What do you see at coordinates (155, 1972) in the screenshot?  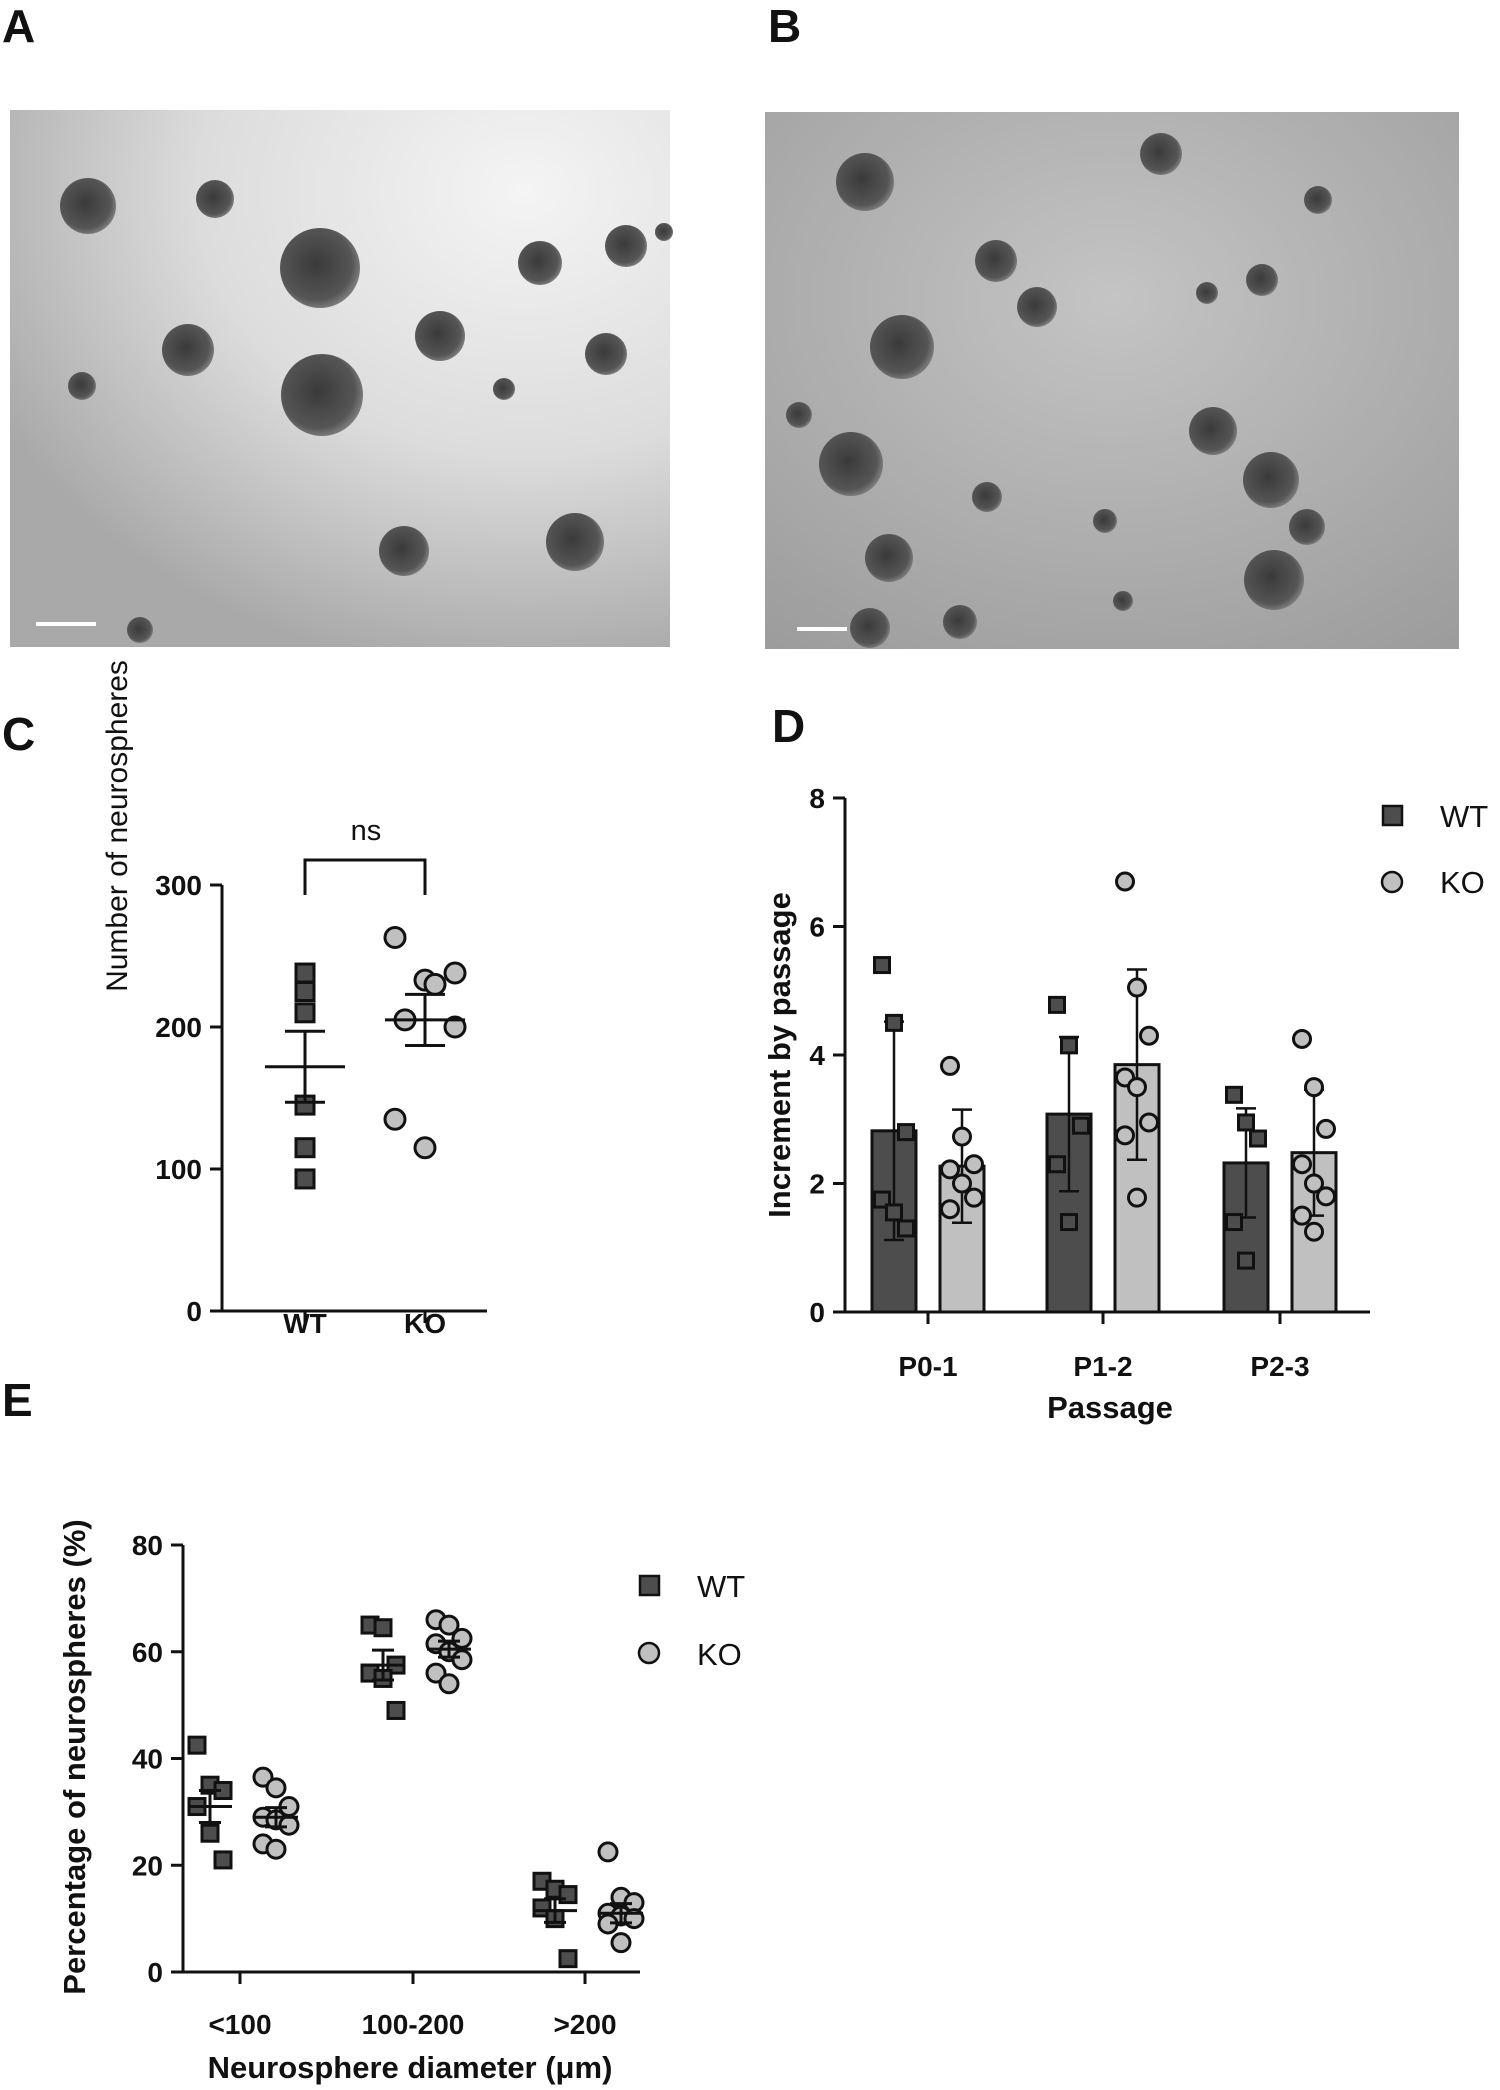 I see `chart-e-ytick-label: 0` at bounding box center [155, 1972].